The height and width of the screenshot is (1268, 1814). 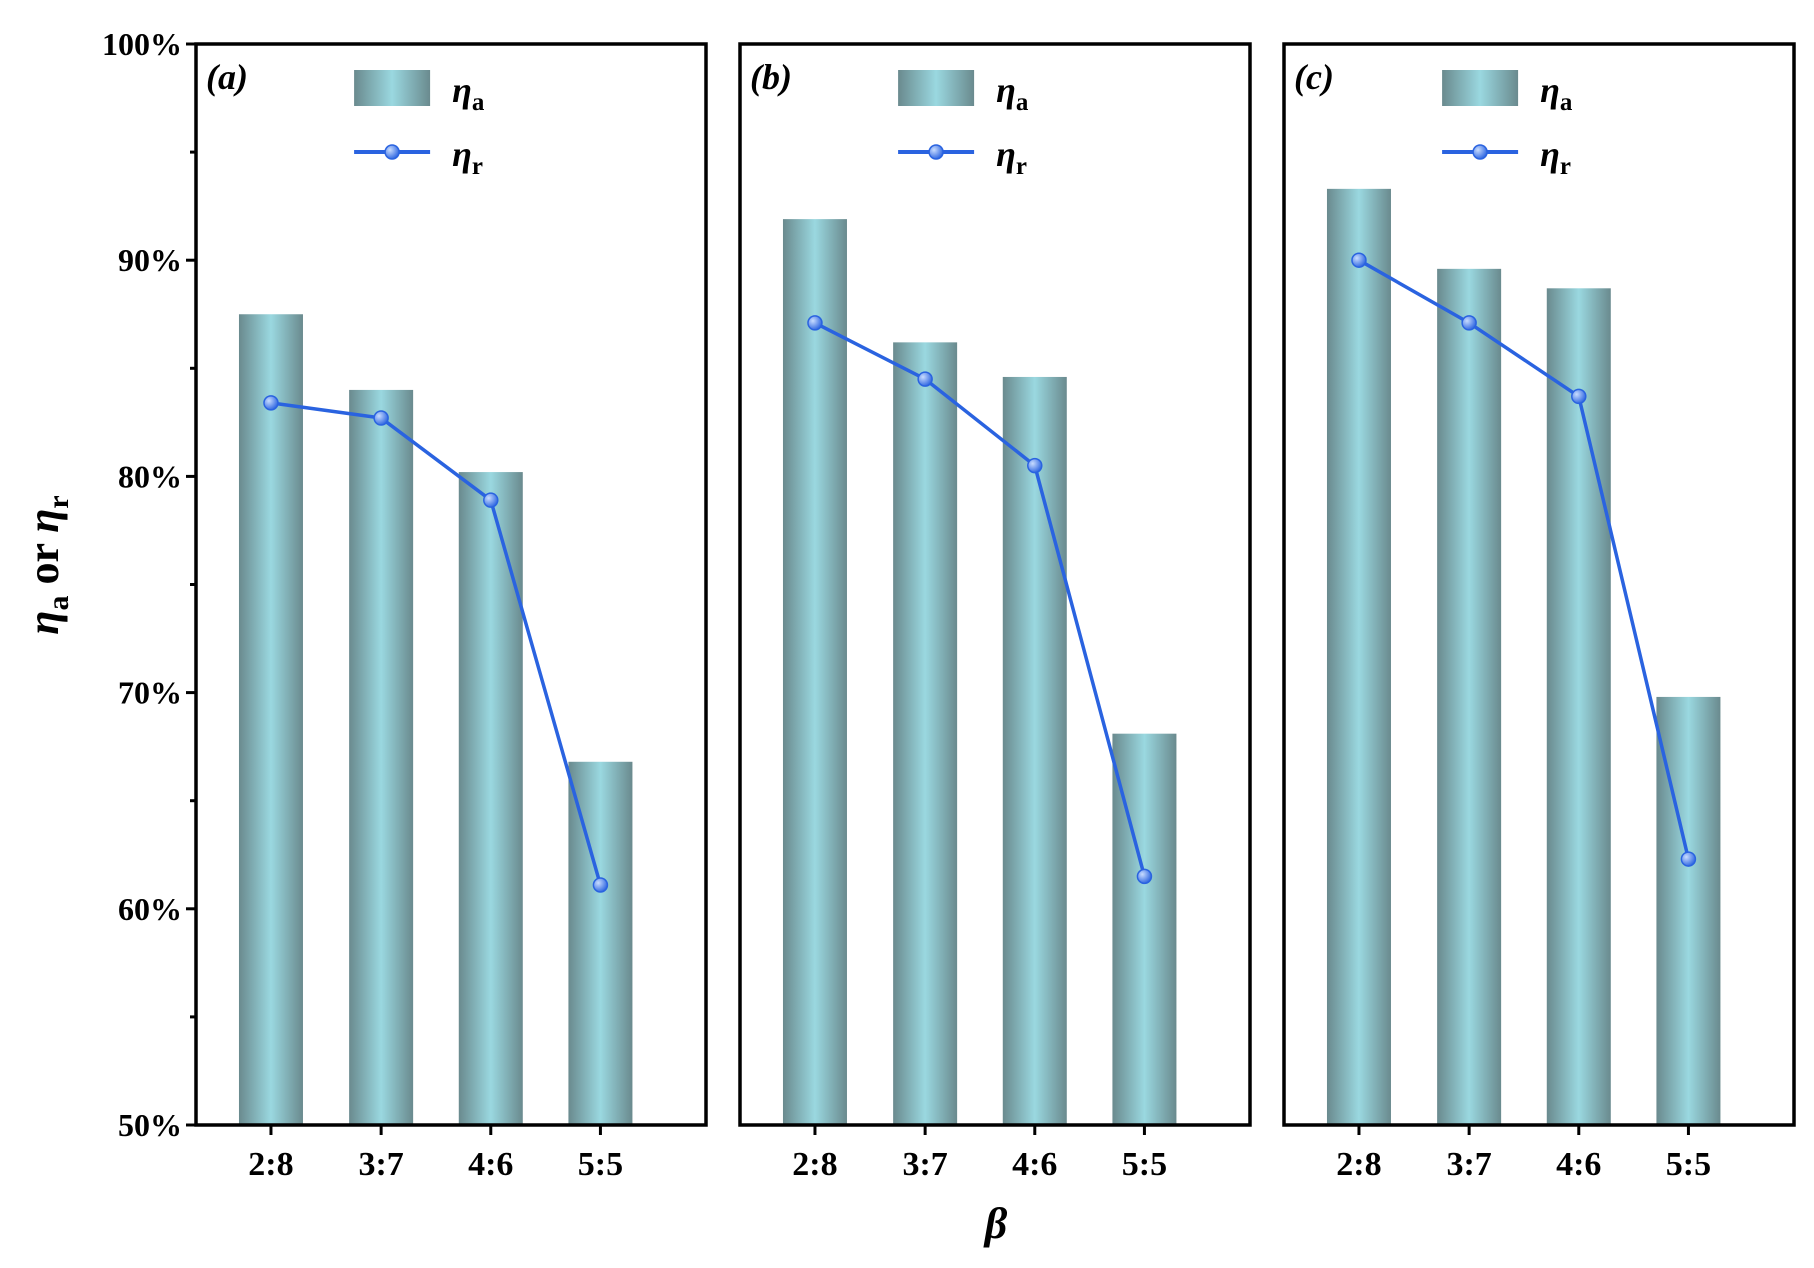 I want to click on y-tick-label: 70%, so click(x=150, y=693).